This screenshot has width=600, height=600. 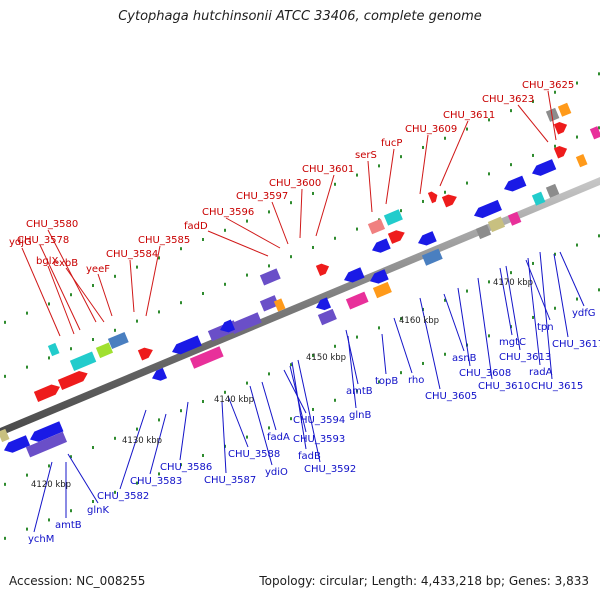 What do you see at coordinates (309, 456) in the screenshot?
I see `gene-label: fadB` at bounding box center [309, 456].